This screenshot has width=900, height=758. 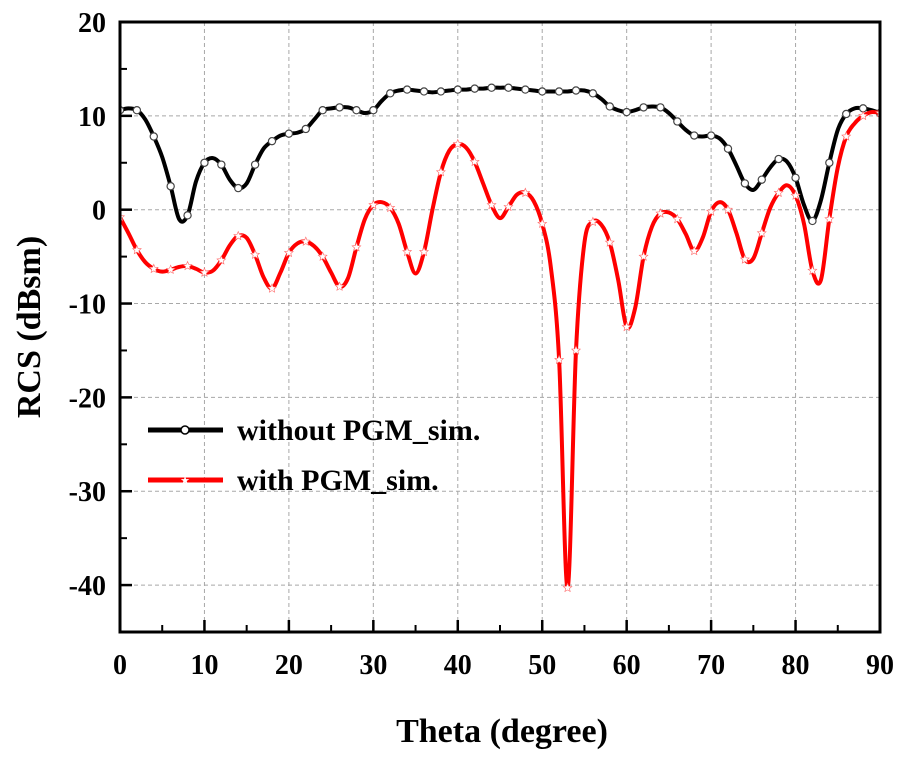 What do you see at coordinates (87, 398) in the screenshot?
I see `y-tick-label: -20` at bounding box center [87, 398].